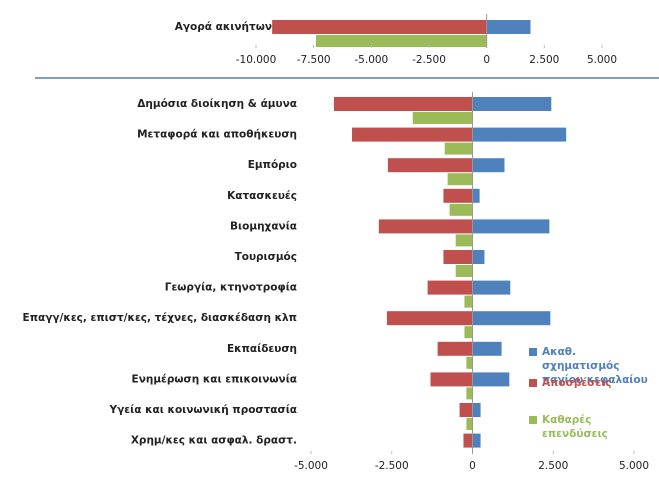  Describe the element at coordinates (314, 60) in the screenshot. I see `x-tick-label: -7.500` at that location.